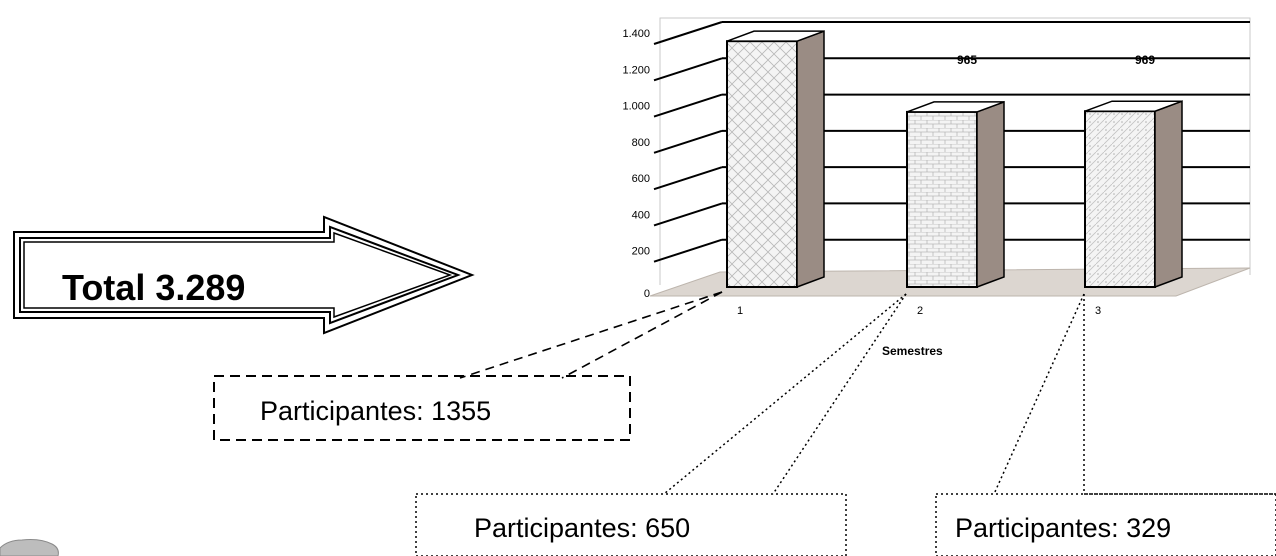  Describe the element at coordinates (375, 411) in the screenshot. I see `callout-1-text: Participantes: 1355` at that location.